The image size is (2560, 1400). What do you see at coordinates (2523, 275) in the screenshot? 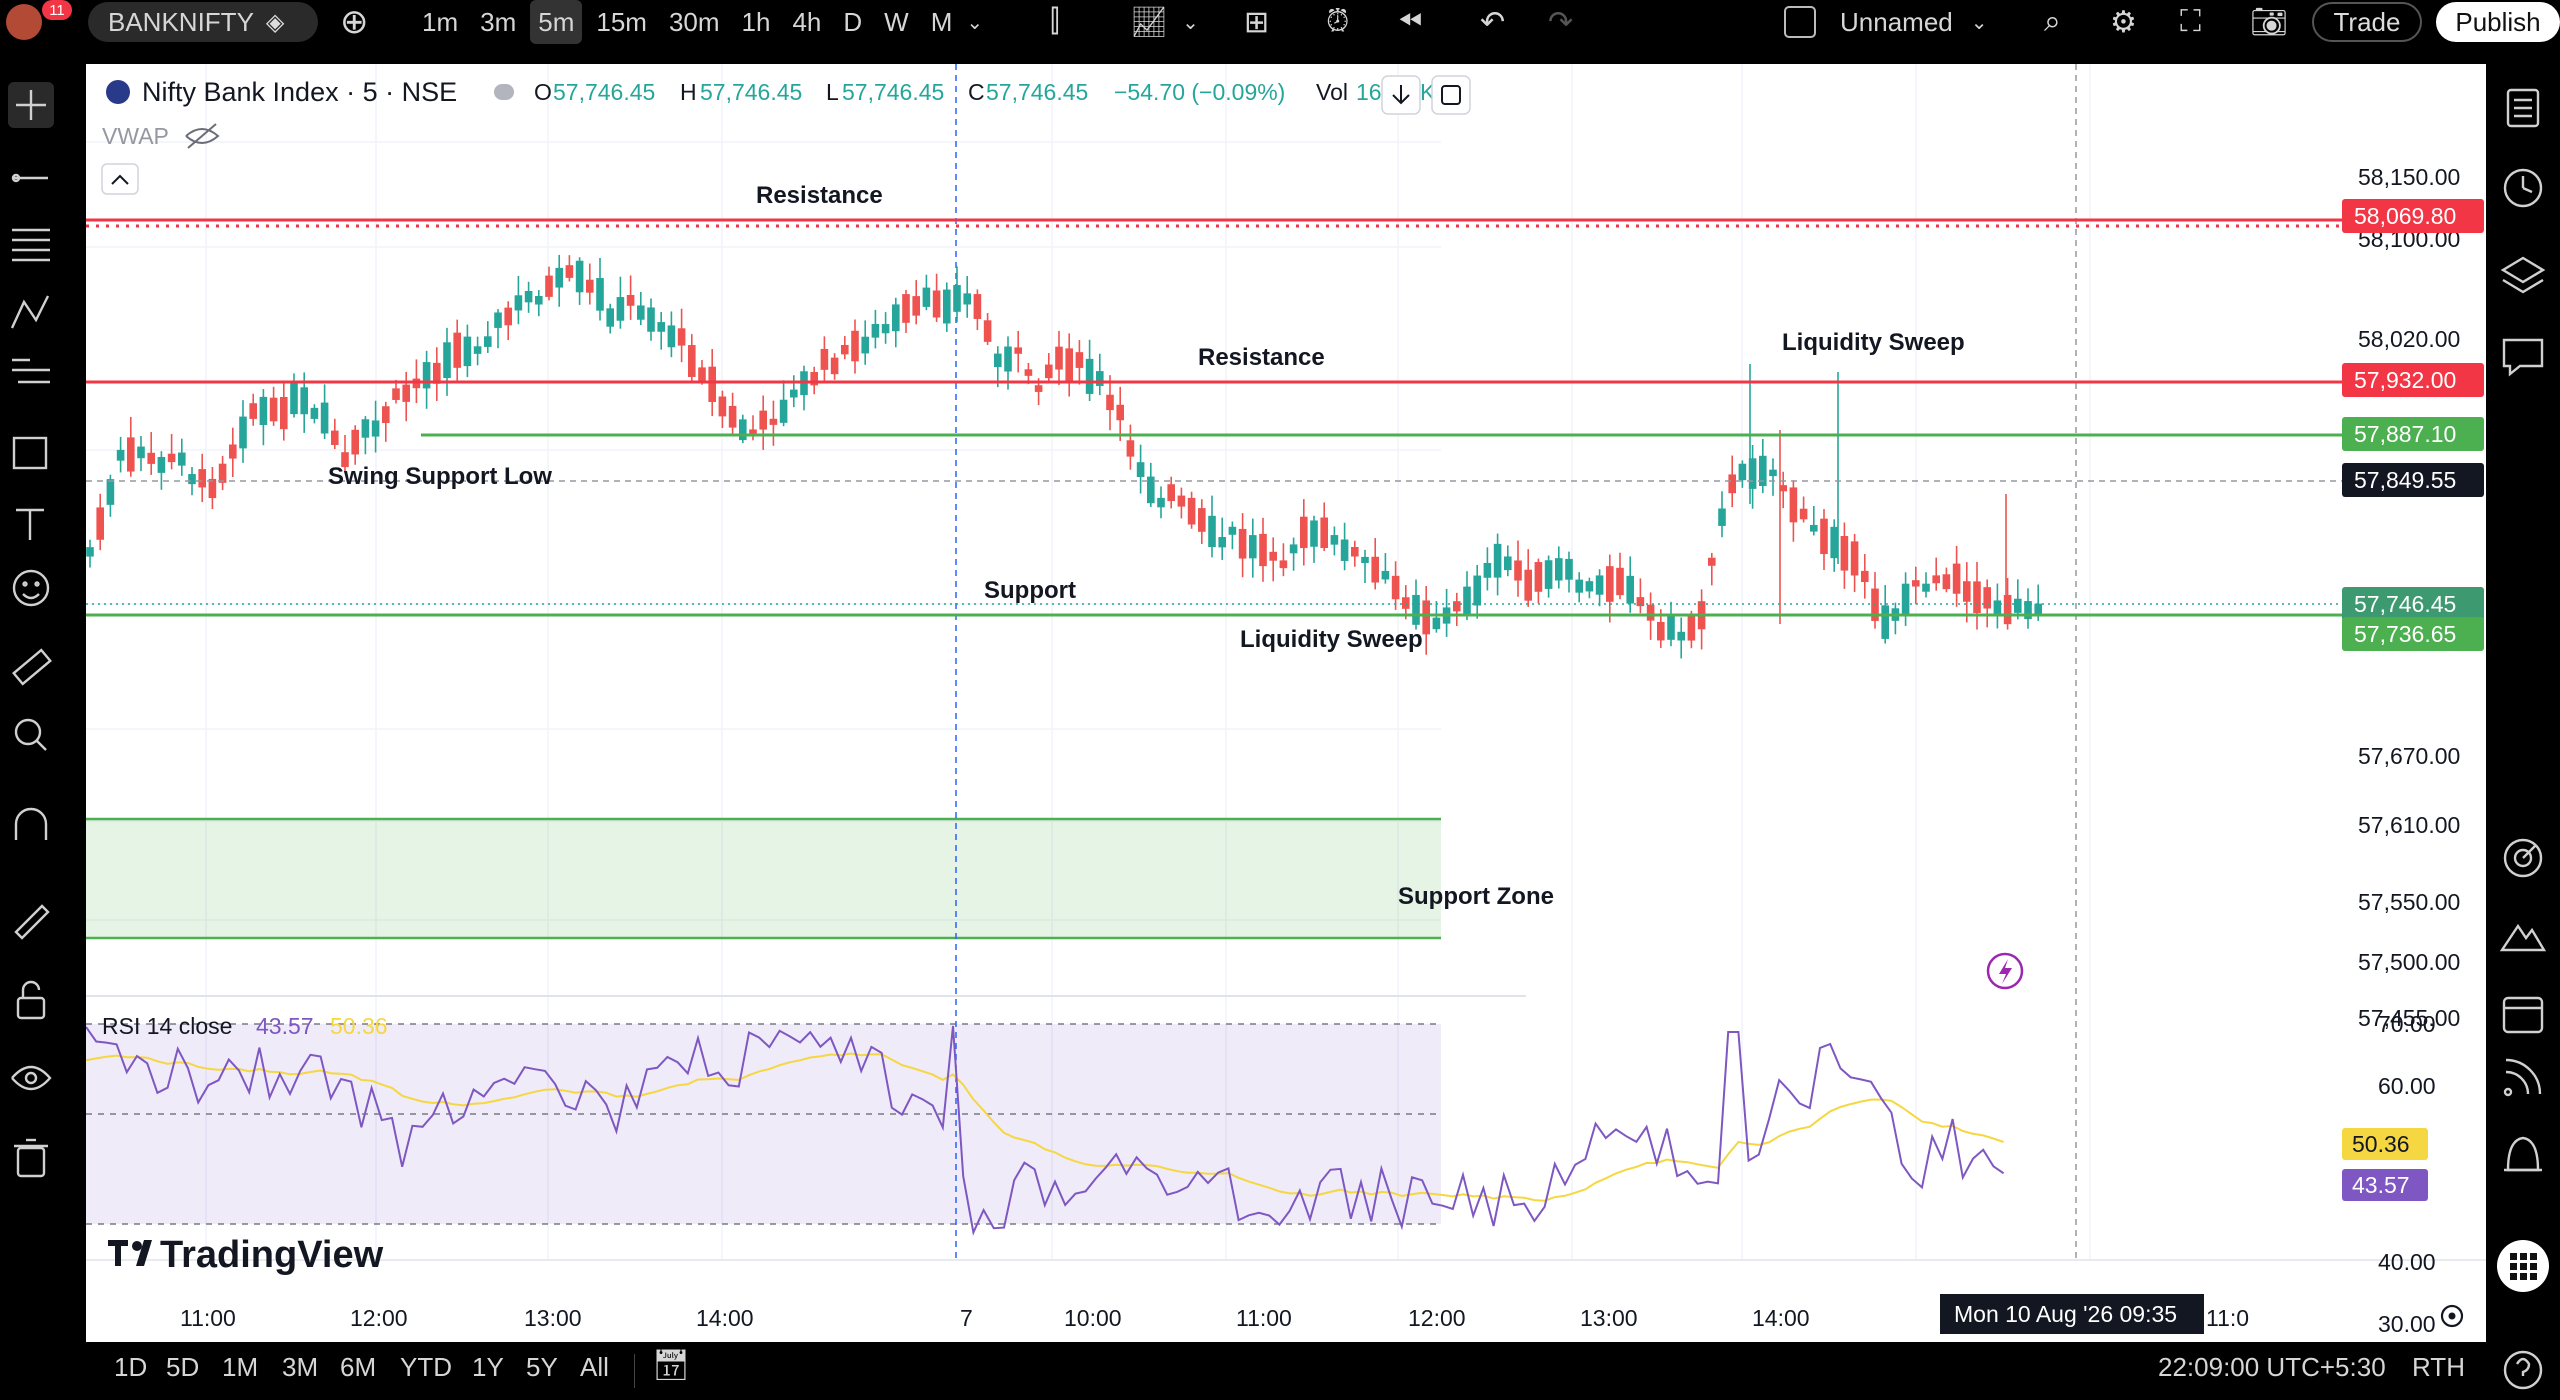
I see `layers-icon` at bounding box center [2523, 275].